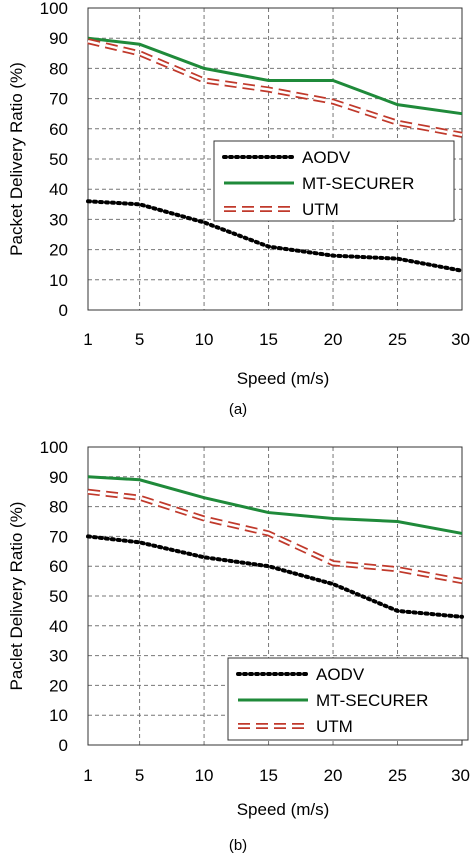 Image resolution: width=474 pixels, height=858 pixels. I want to click on y-axis-label: Packet Delivery Ratio (%), so click(16, 159).